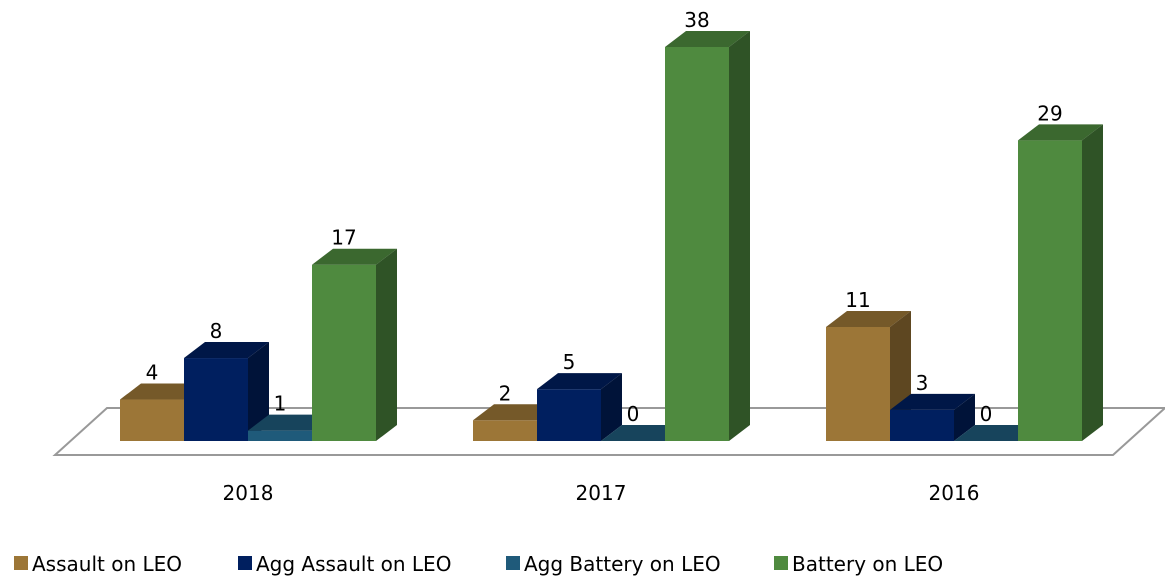 The image size is (1165, 582). I want to click on x-tick-label: 2017, so click(601, 493).